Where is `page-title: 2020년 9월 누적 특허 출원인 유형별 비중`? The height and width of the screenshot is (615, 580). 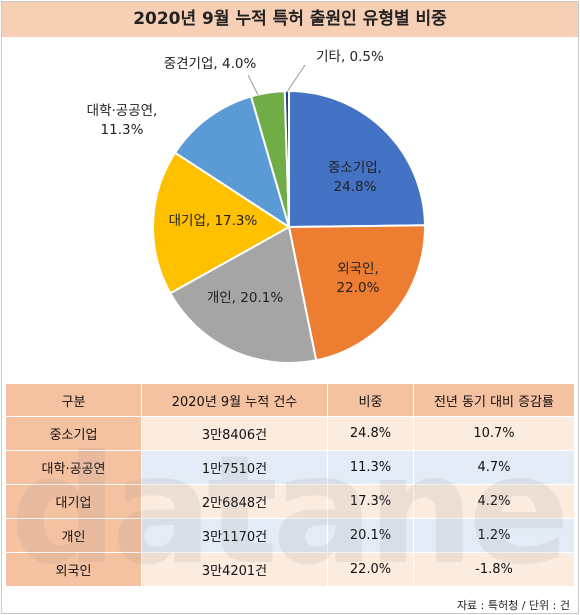 page-title: 2020년 9월 누적 특허 출원인 유형별 비중 is located at coordinates (290, 19).